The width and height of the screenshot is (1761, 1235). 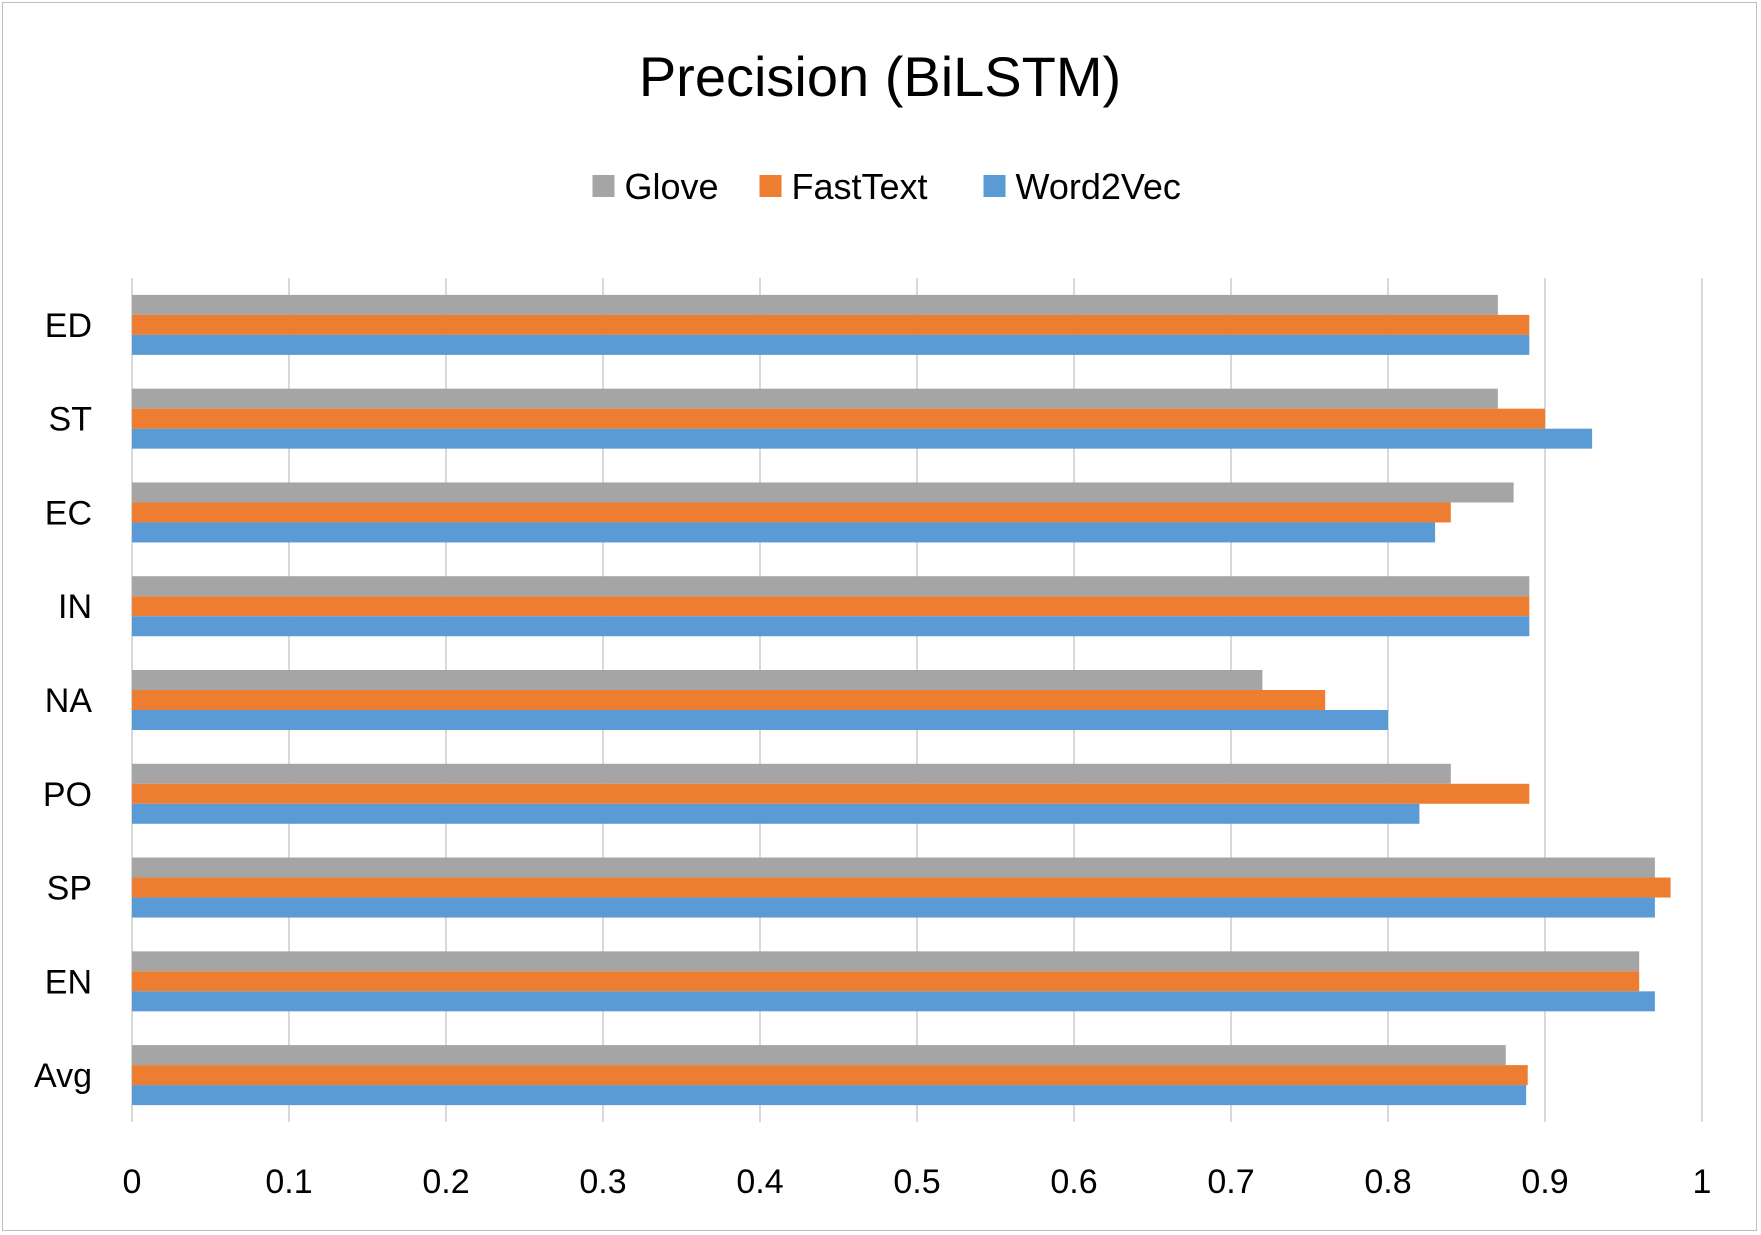 I want to click on bar-fasttext-ec, so click(x=791, y=512).